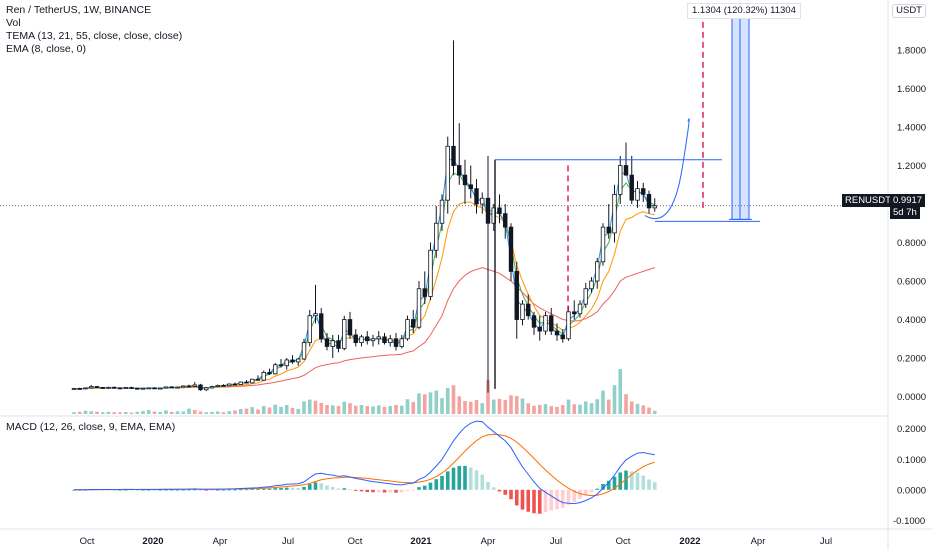 The height and width of the screenshot is (555, 932). What do you see at coordinates (909, 11) in the screenshot?
I see `currency-badge: USDT` at bounding box center [909, 11].